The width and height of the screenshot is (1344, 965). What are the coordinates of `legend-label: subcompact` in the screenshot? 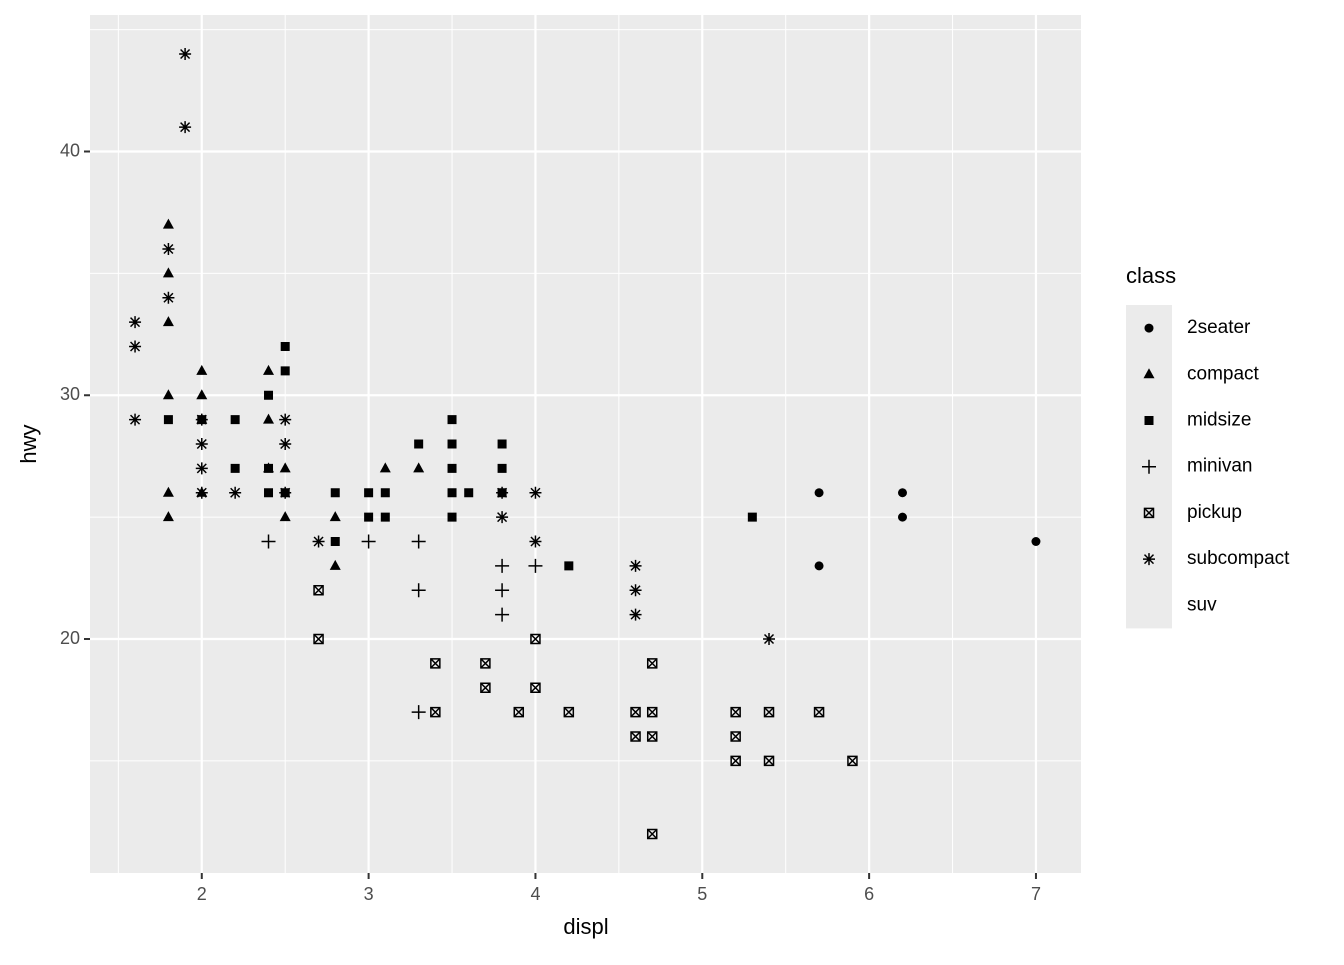 It's located at (1238, 558).